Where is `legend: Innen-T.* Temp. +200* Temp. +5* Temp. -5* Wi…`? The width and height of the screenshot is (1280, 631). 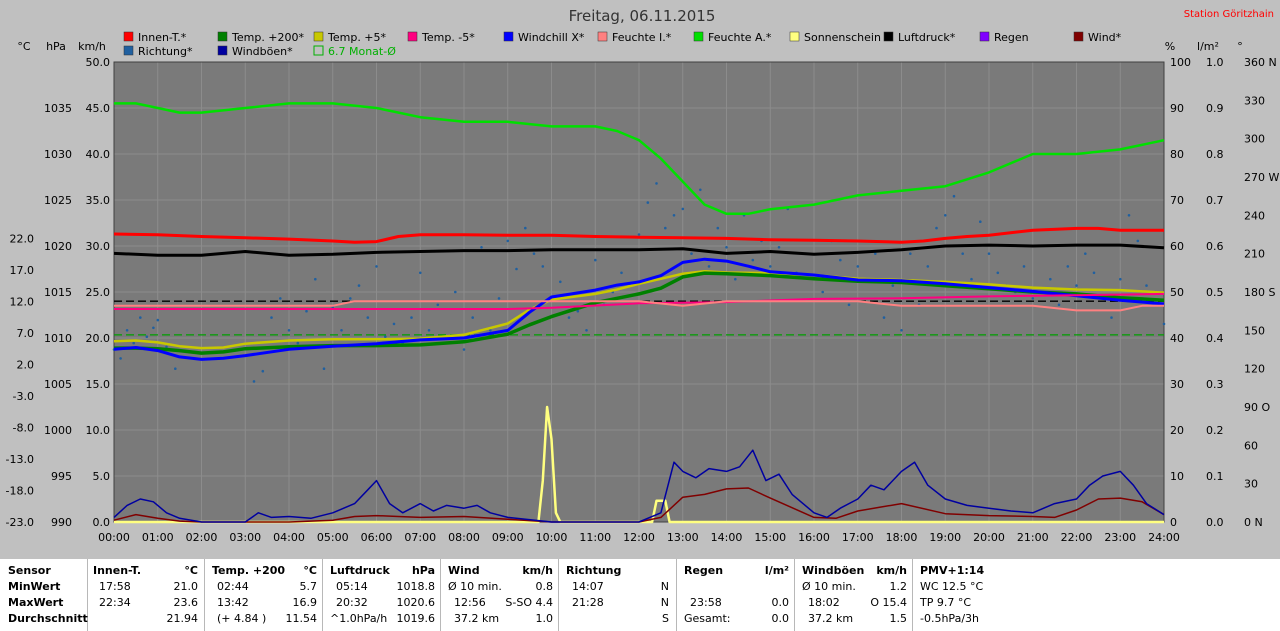
legend: Innen-T.* Temp. +200* Temp. +5* Temp. -5* Wi… is located at coordinates (622, 44).